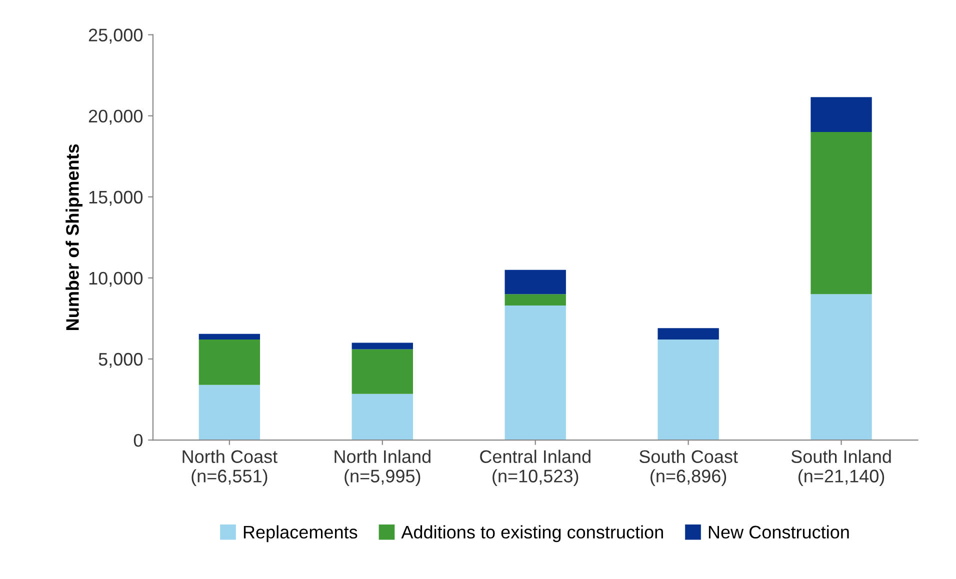  What do you see at coordinates (115, 117) in the screenshot?
I see `y-tick-label: 20,000` at bounding box center [115, 117].